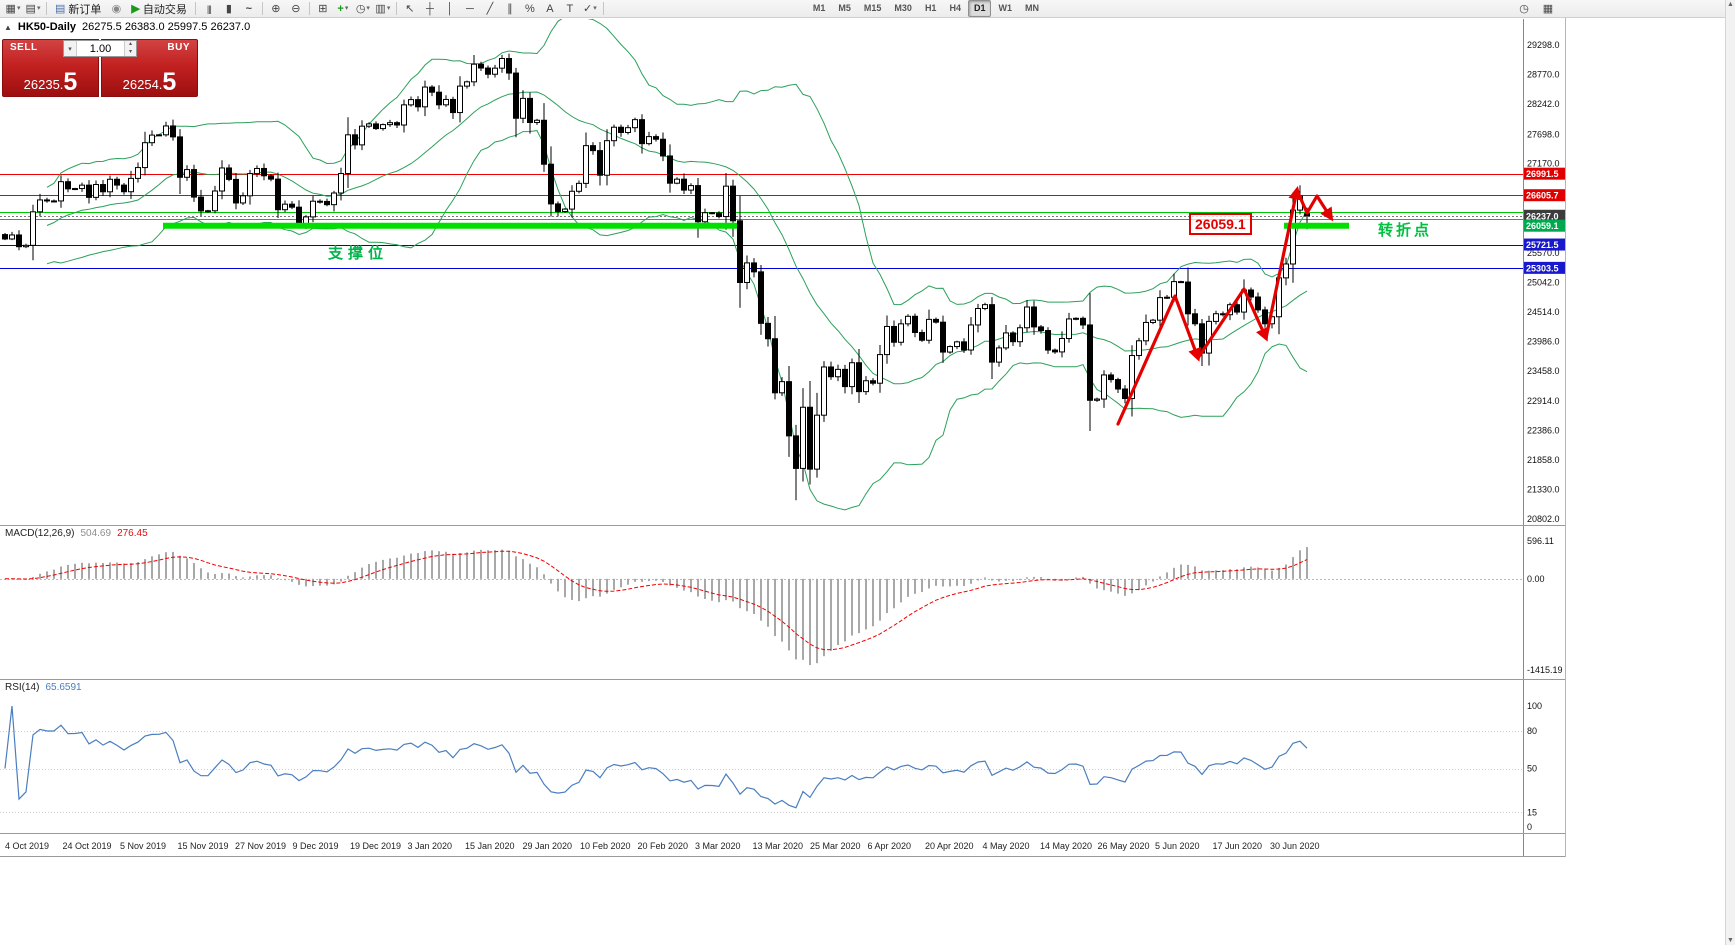 Image resolution: width=1735 pixels, height=945 pixels. Describe the element at coordinates (1543, 401) in the screenshot. I see `svg-text: 22914.0` at that location.